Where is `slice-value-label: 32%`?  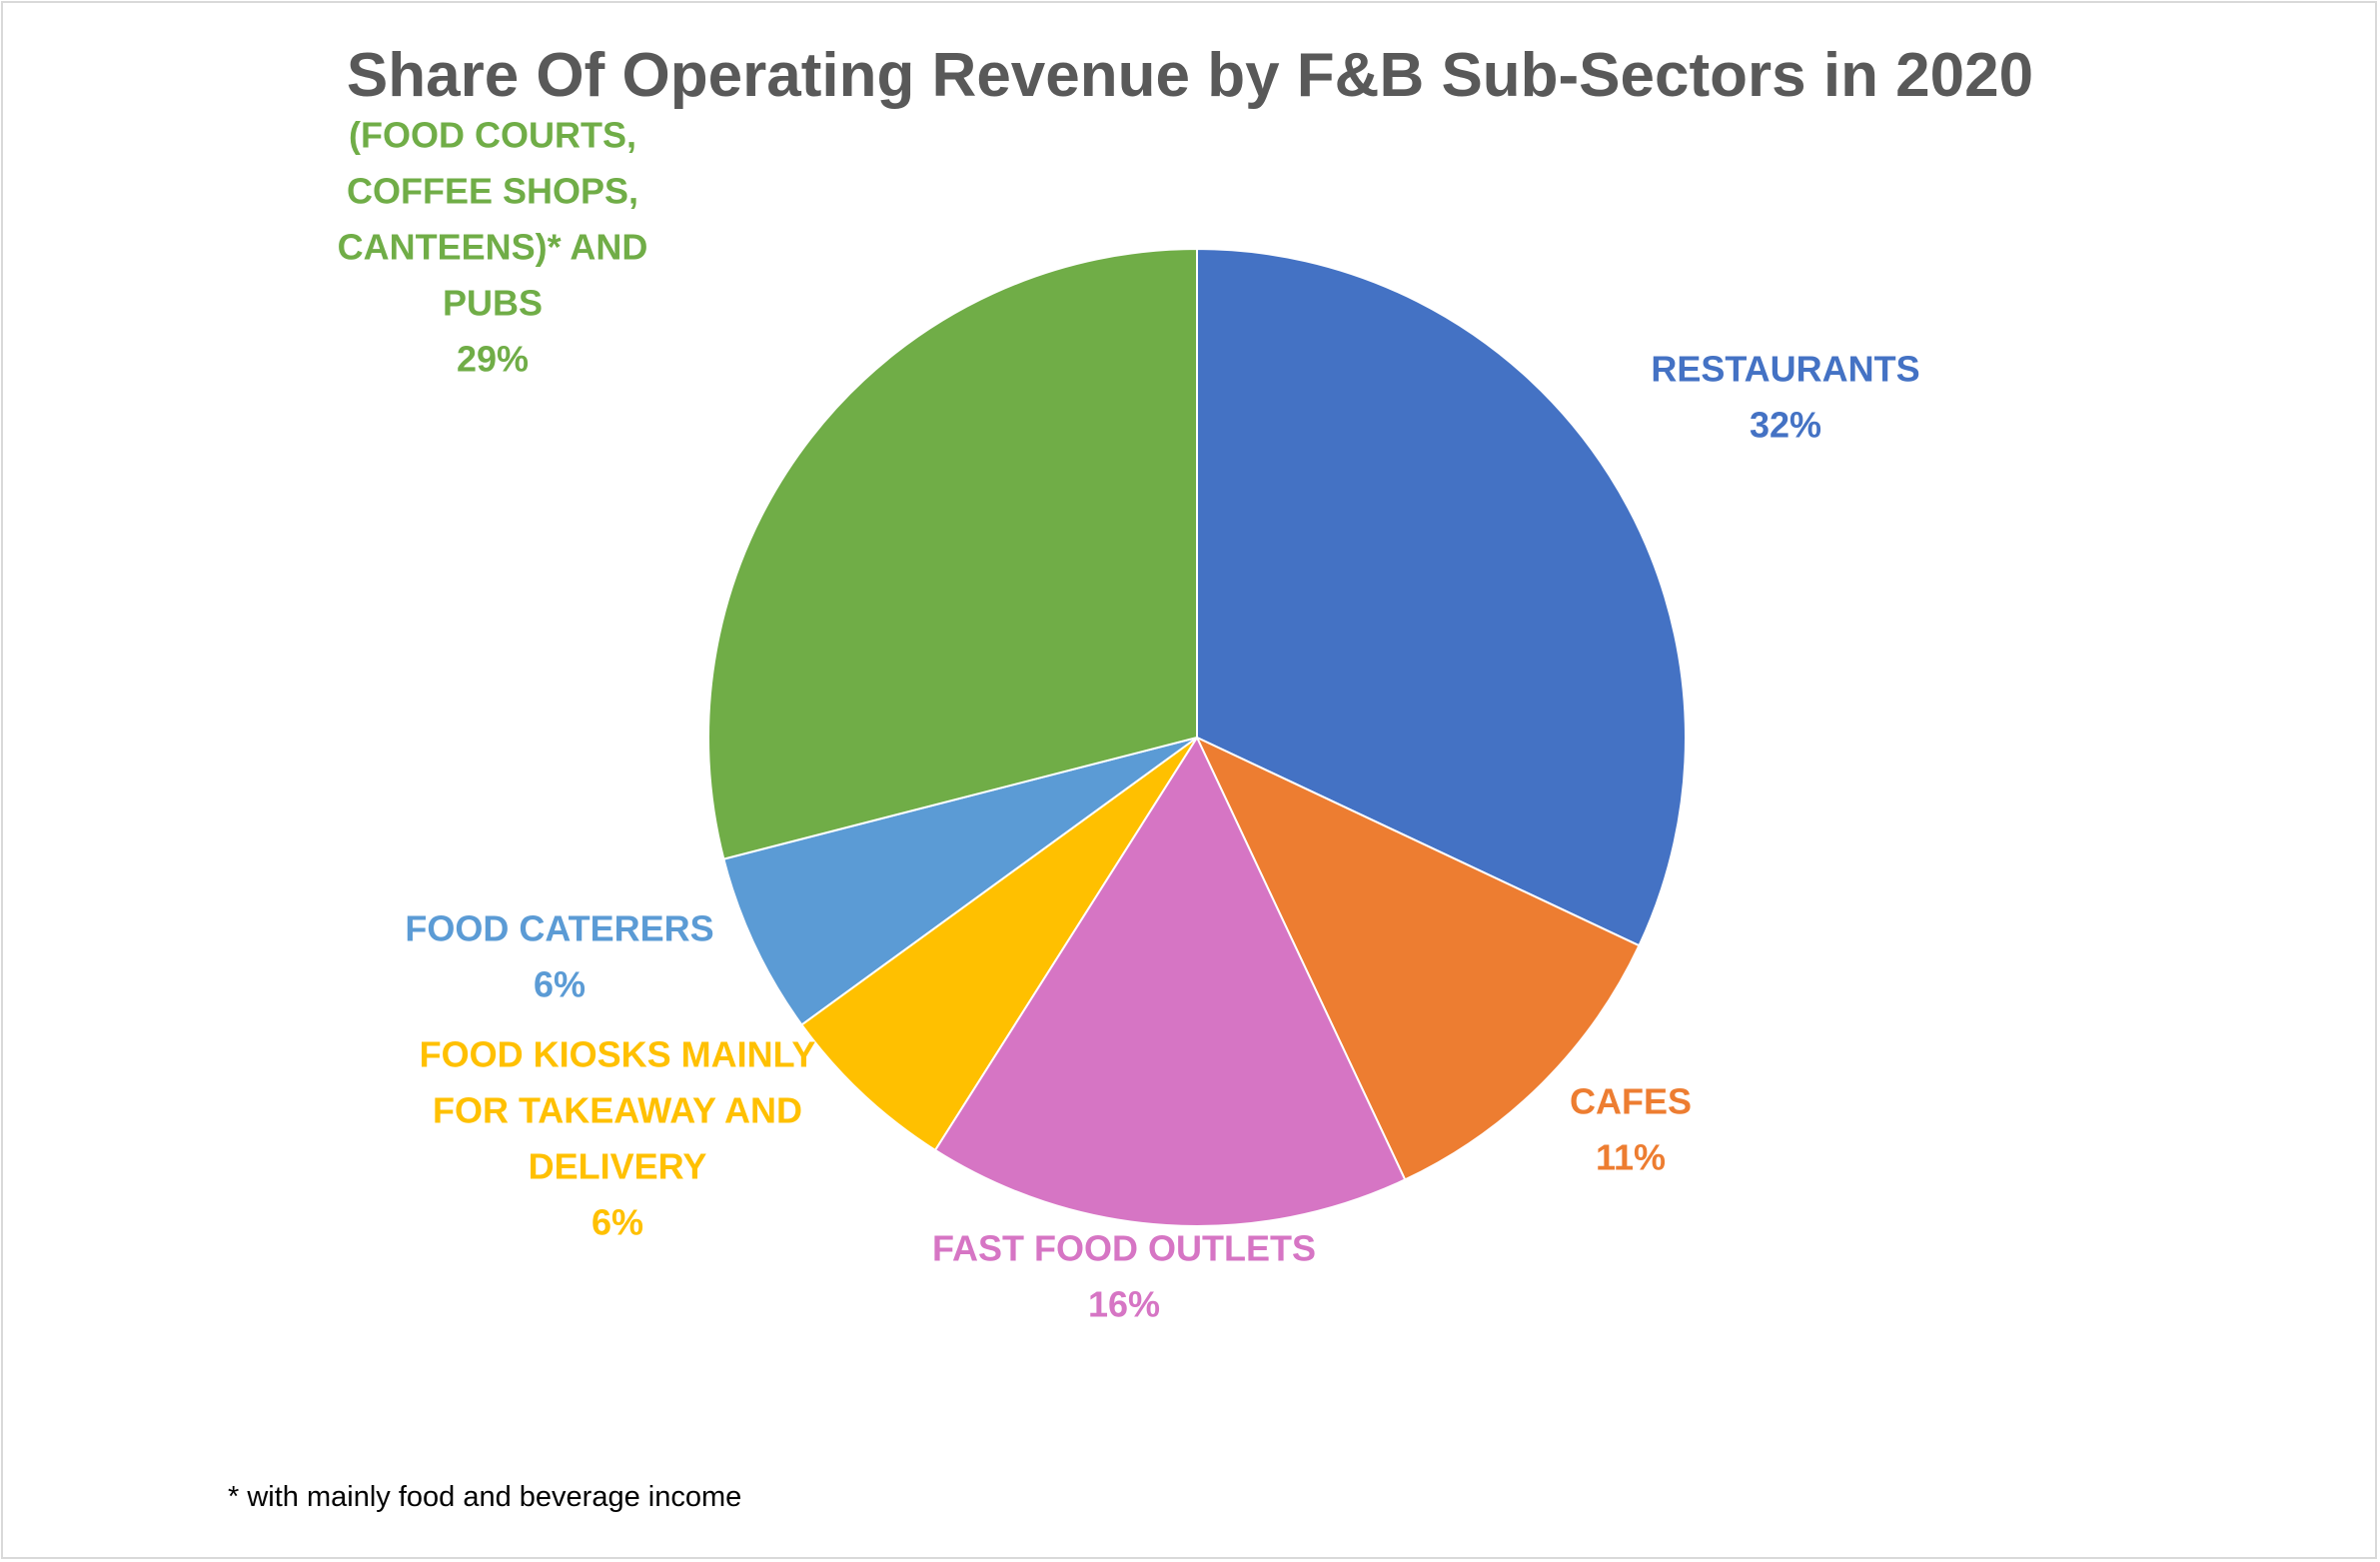
slice-value-label: 32% is located at coordinates (1785, 425).